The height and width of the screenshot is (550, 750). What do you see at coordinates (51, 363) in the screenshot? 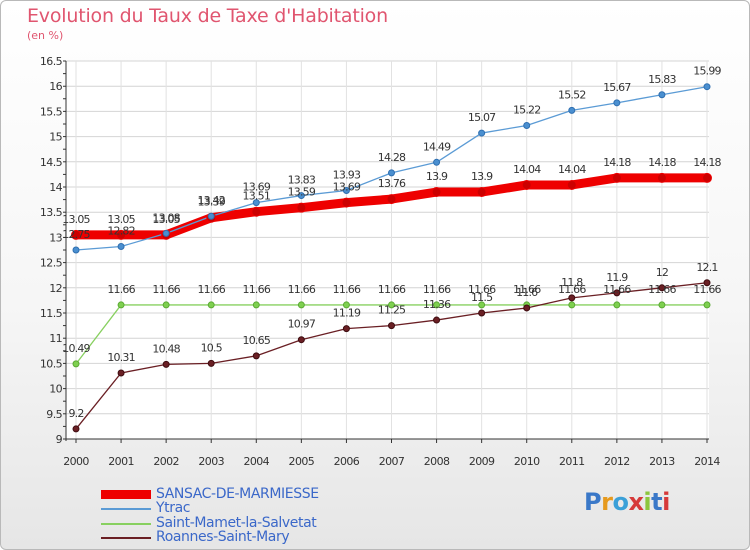
I see `y-tick-label: 10.5` at bounding box center [51, 363].